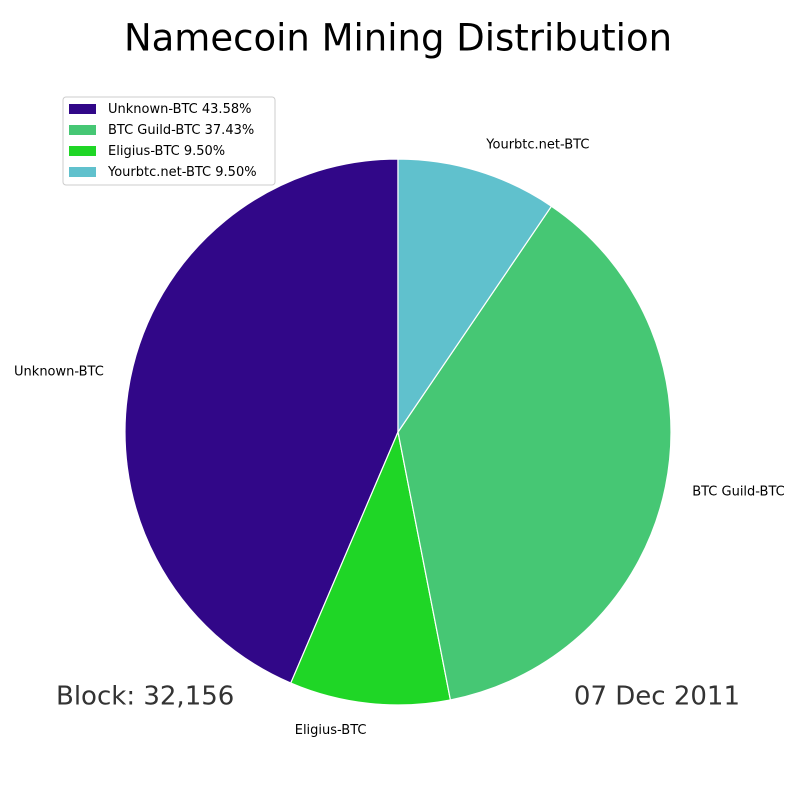 This screenshot has width=800, height=800. I want to click on legend-name: BTC Guild-BTC, so click(154, 130).